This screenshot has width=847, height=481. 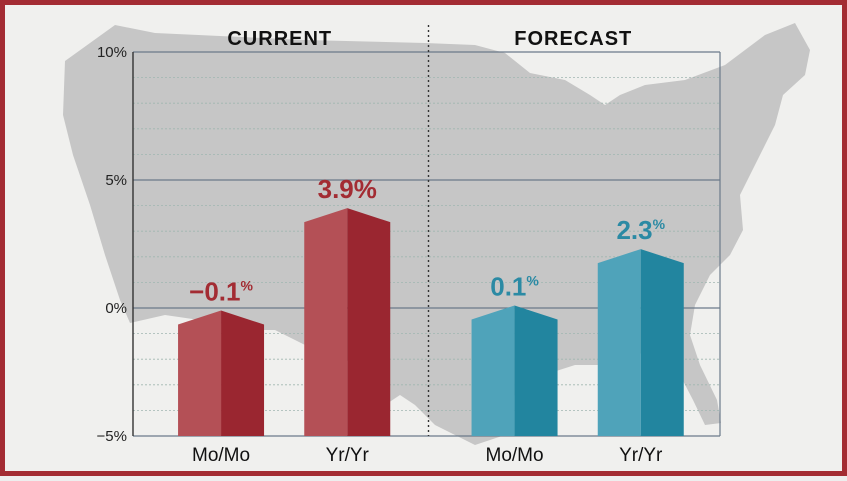 What do you see at coordinates (662, 342) in the screenshot?
I see `bar-forecast-yr-yr-right` at bounding box center [662, 342].